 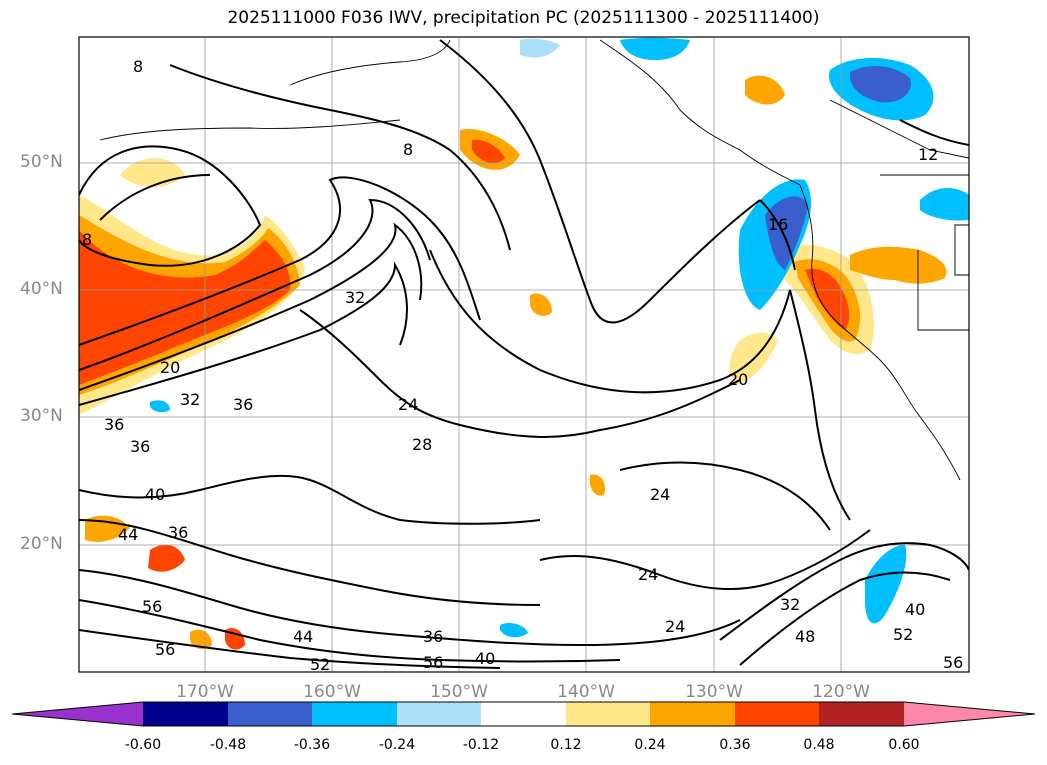 What do you see at coordinates (312, 745) in the screenshot?
I see `colorbar-tick-label: -0.36` at bounding box center [312, 745].